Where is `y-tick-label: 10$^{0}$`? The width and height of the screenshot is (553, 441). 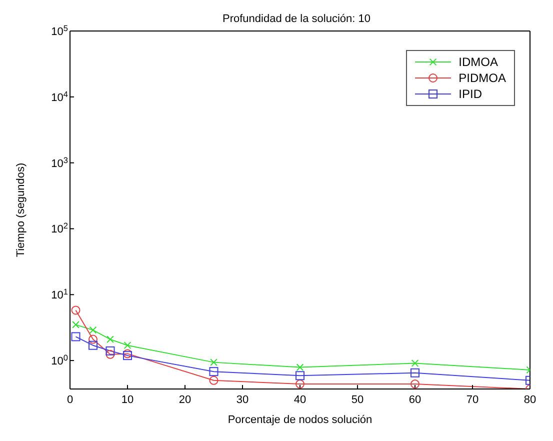 y-tick-label: 10$^{0}$ is located at coordinates (59, 360).